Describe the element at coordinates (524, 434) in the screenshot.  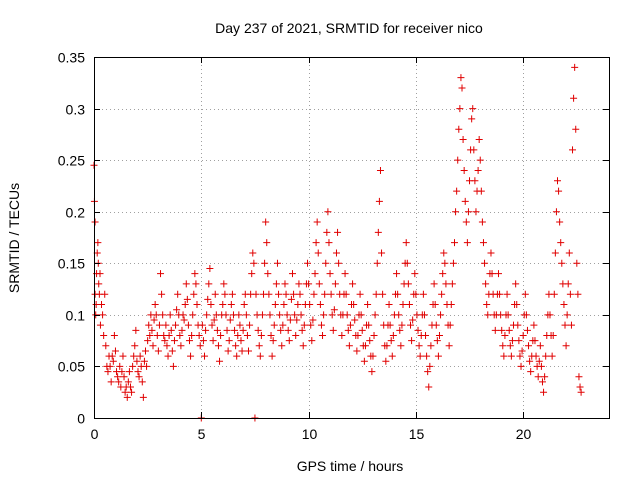
I see `x-tick-label: 20` at that location.